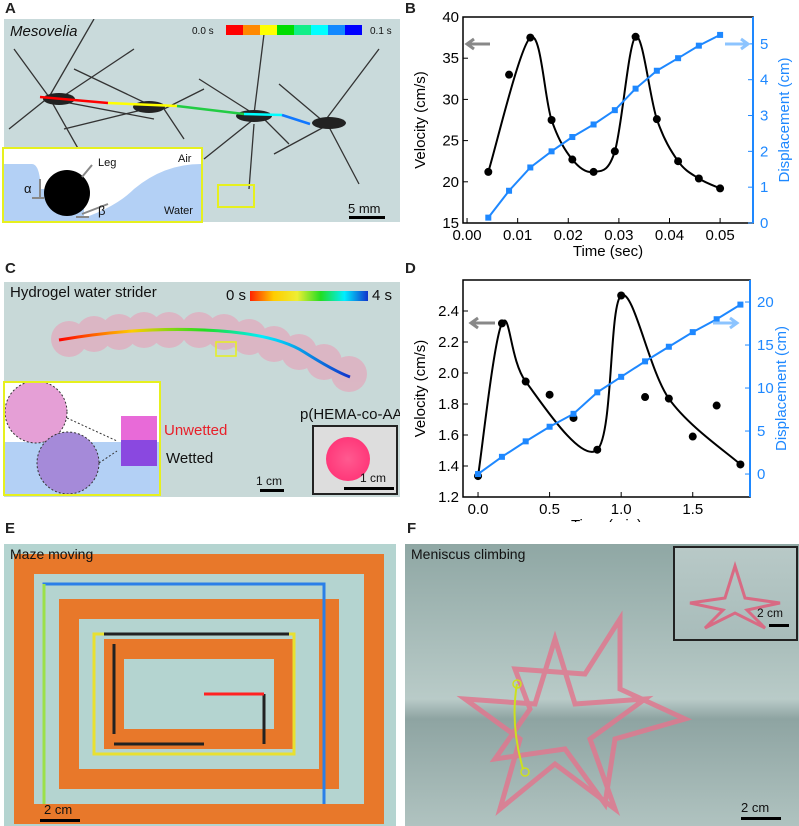  I want to click on x-tick-label: 0.00, so click(466, 235).